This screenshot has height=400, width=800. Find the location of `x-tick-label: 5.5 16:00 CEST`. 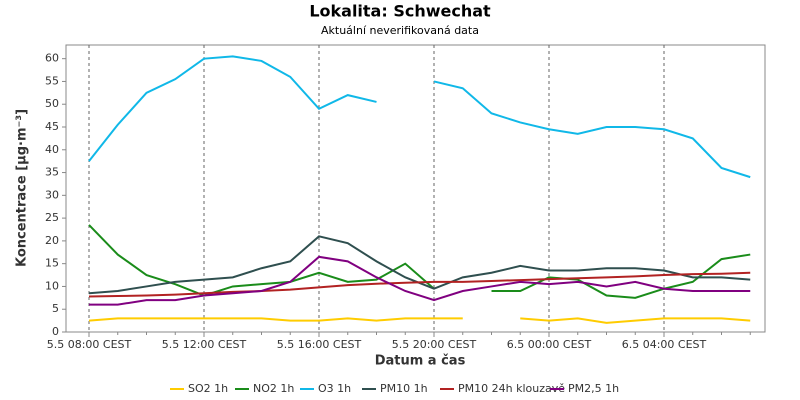

x-tick-label: 5.5 16:00 CEST is located at coordinates (319, 344).